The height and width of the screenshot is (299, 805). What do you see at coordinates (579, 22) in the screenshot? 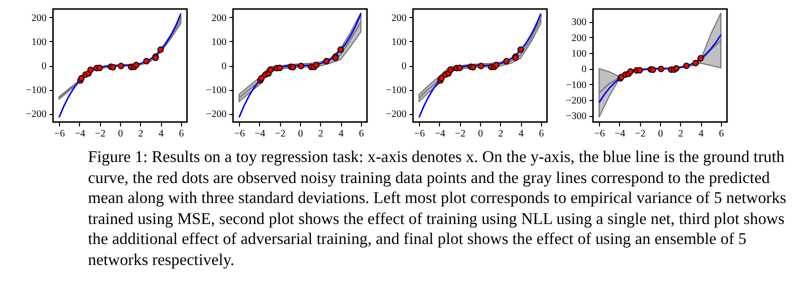
I see `y-tick-label: 300` at bounding box center [579, 22].